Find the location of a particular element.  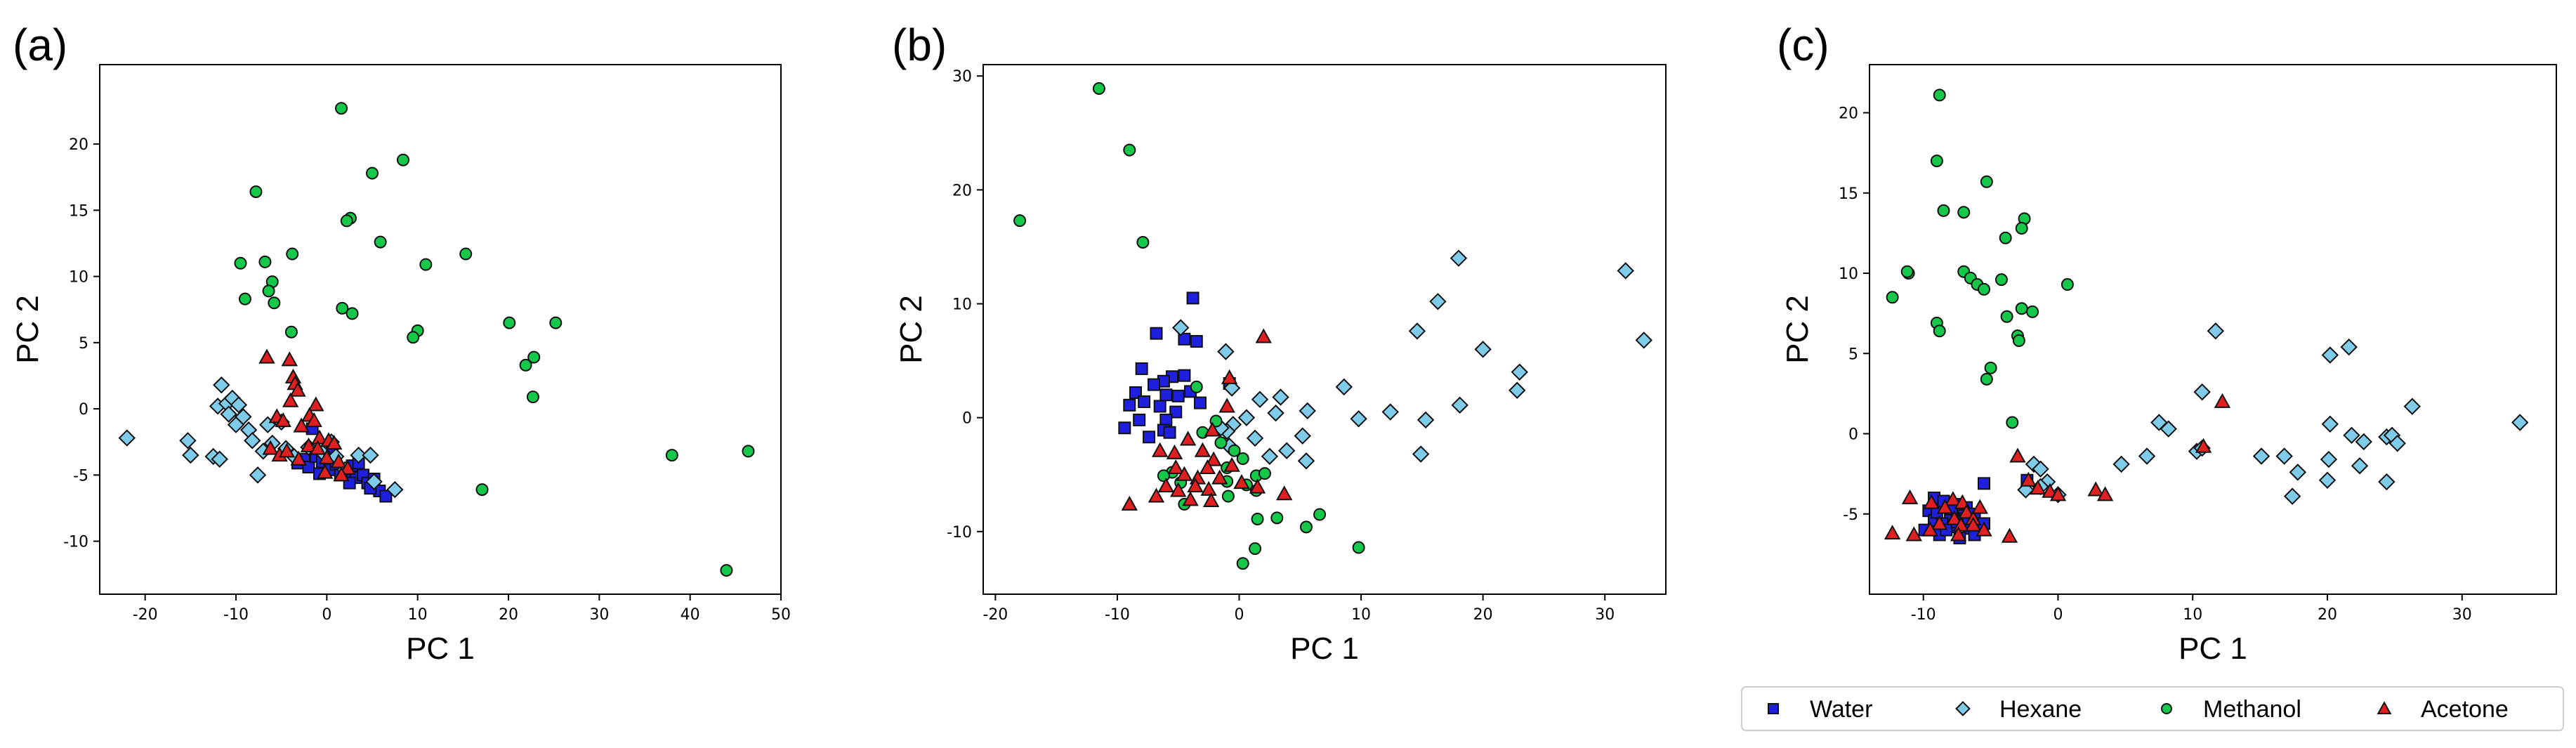

x-tick-label: -20 is located at coordinates (145, 615).